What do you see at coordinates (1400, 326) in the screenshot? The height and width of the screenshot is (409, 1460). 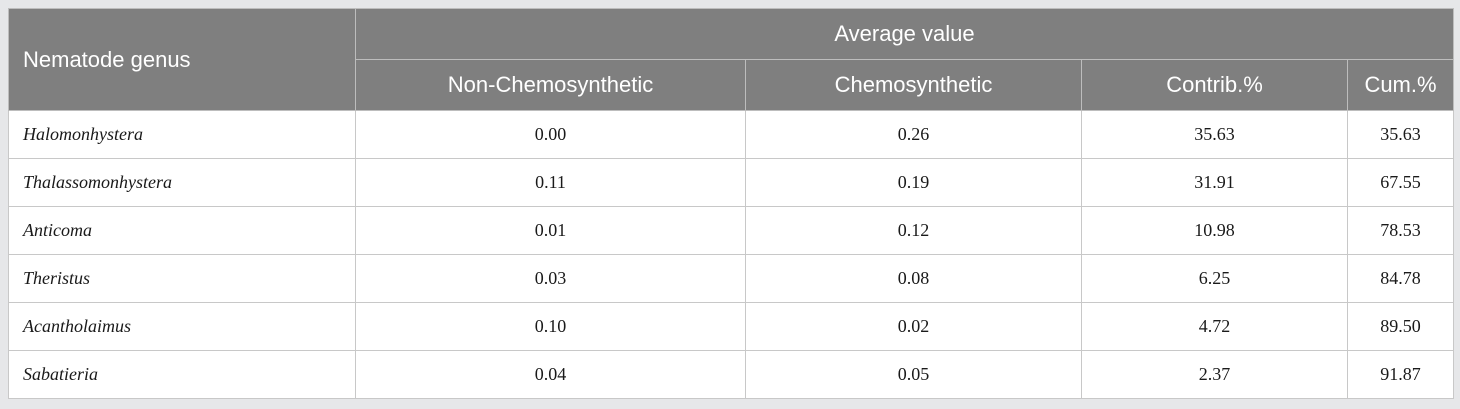 I see `cum-cell: 89.50` at bounding box center [1400, 326].